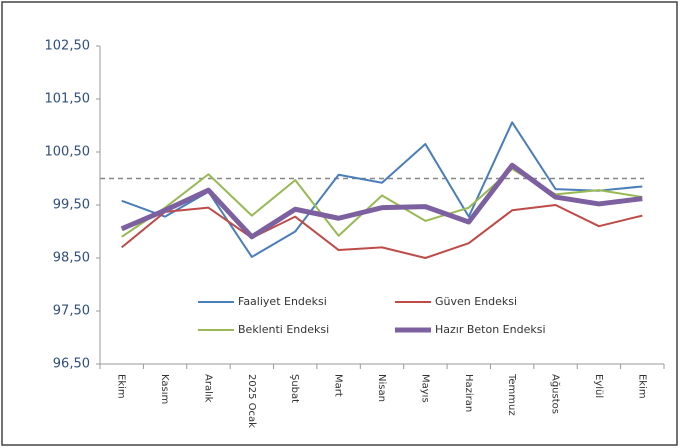 The height and width of the screenshot is (448, 680). Describe the element at coordinates (490, 329) in the screenshot. I see `legend-label: Hazır Beton Endeksi` at that location.